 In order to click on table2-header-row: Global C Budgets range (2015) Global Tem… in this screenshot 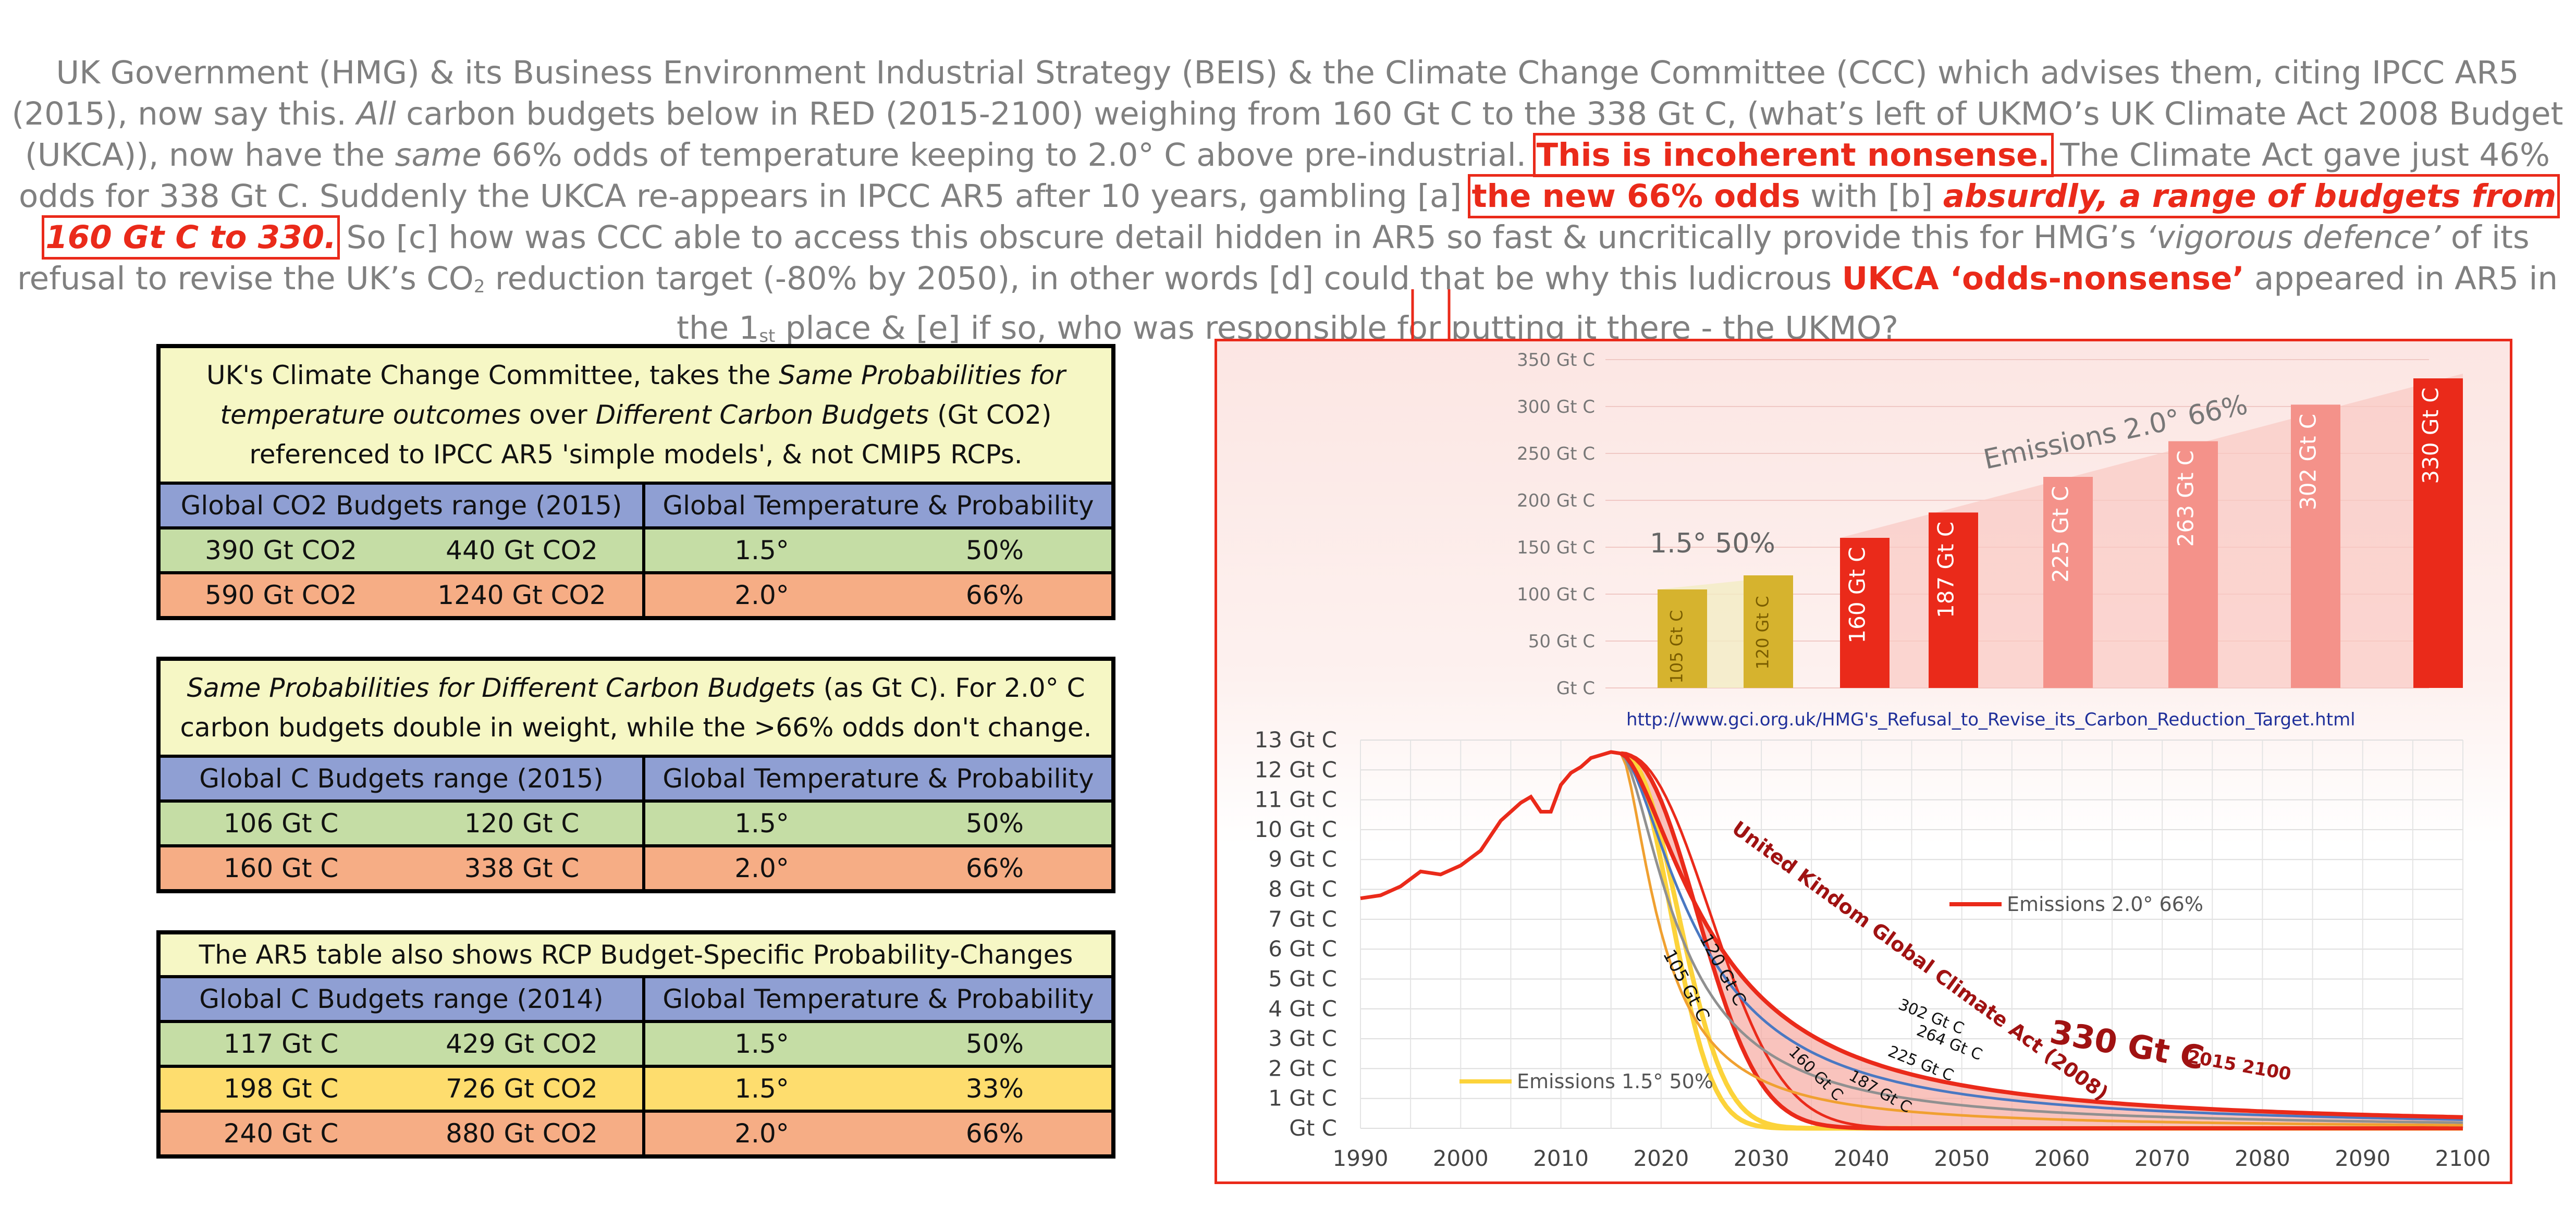, I will do `click(636, 780)`.